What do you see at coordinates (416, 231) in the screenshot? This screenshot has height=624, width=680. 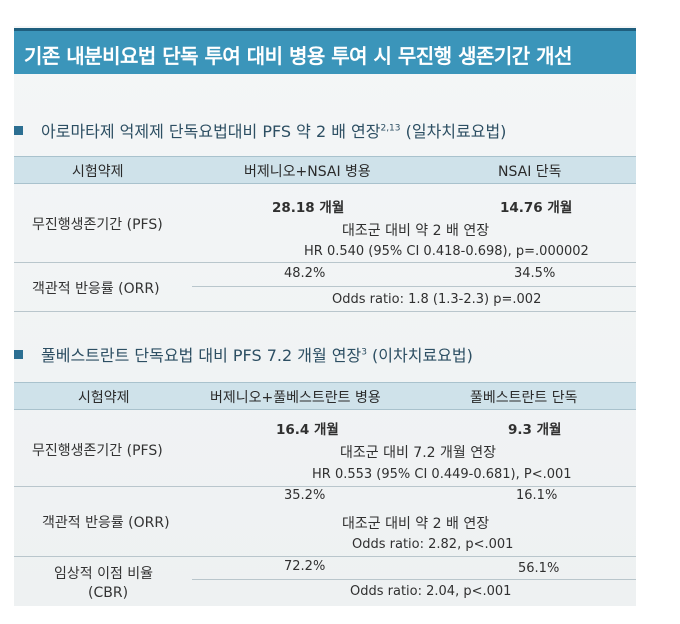 I see `s1-pfs-note: 대조군 대비 약 2 배 연장` at bounding box center [416, 231].